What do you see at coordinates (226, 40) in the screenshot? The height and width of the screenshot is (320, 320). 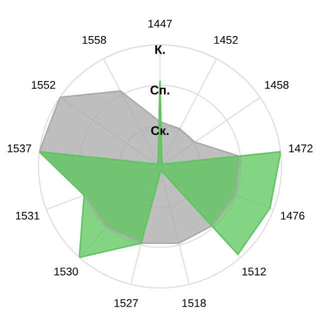 I see `spoke-label: 1452` at bounding box center [226, 40].